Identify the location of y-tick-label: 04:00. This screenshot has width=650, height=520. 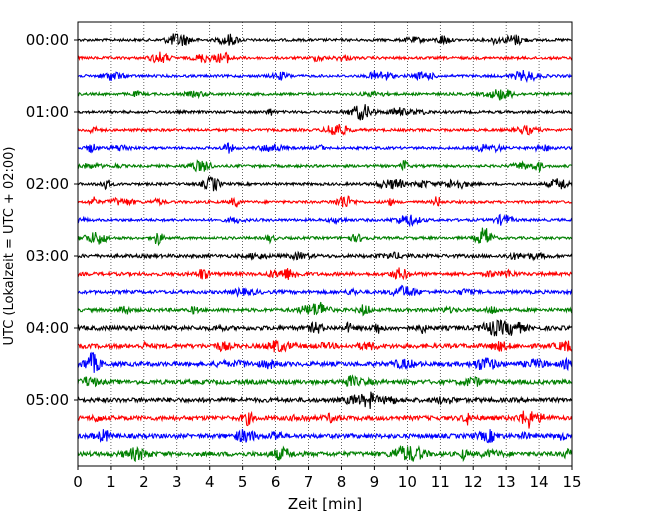
(47, 328).